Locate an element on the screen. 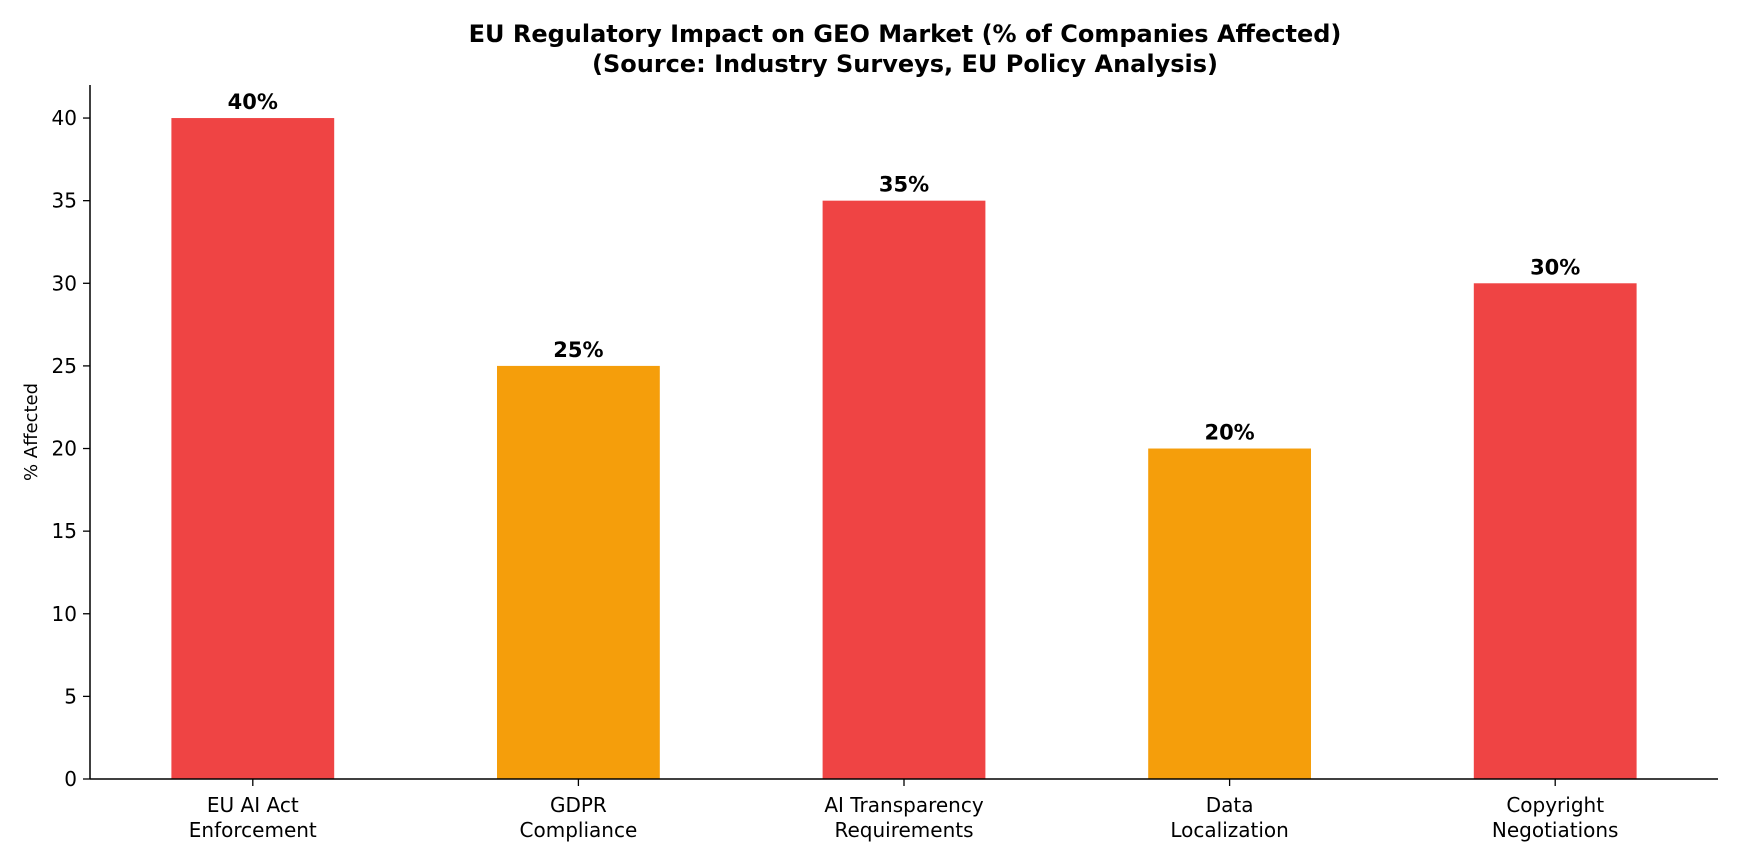  x-tick-label: AI Transparency Requirements is located at coordinates (904, 817).